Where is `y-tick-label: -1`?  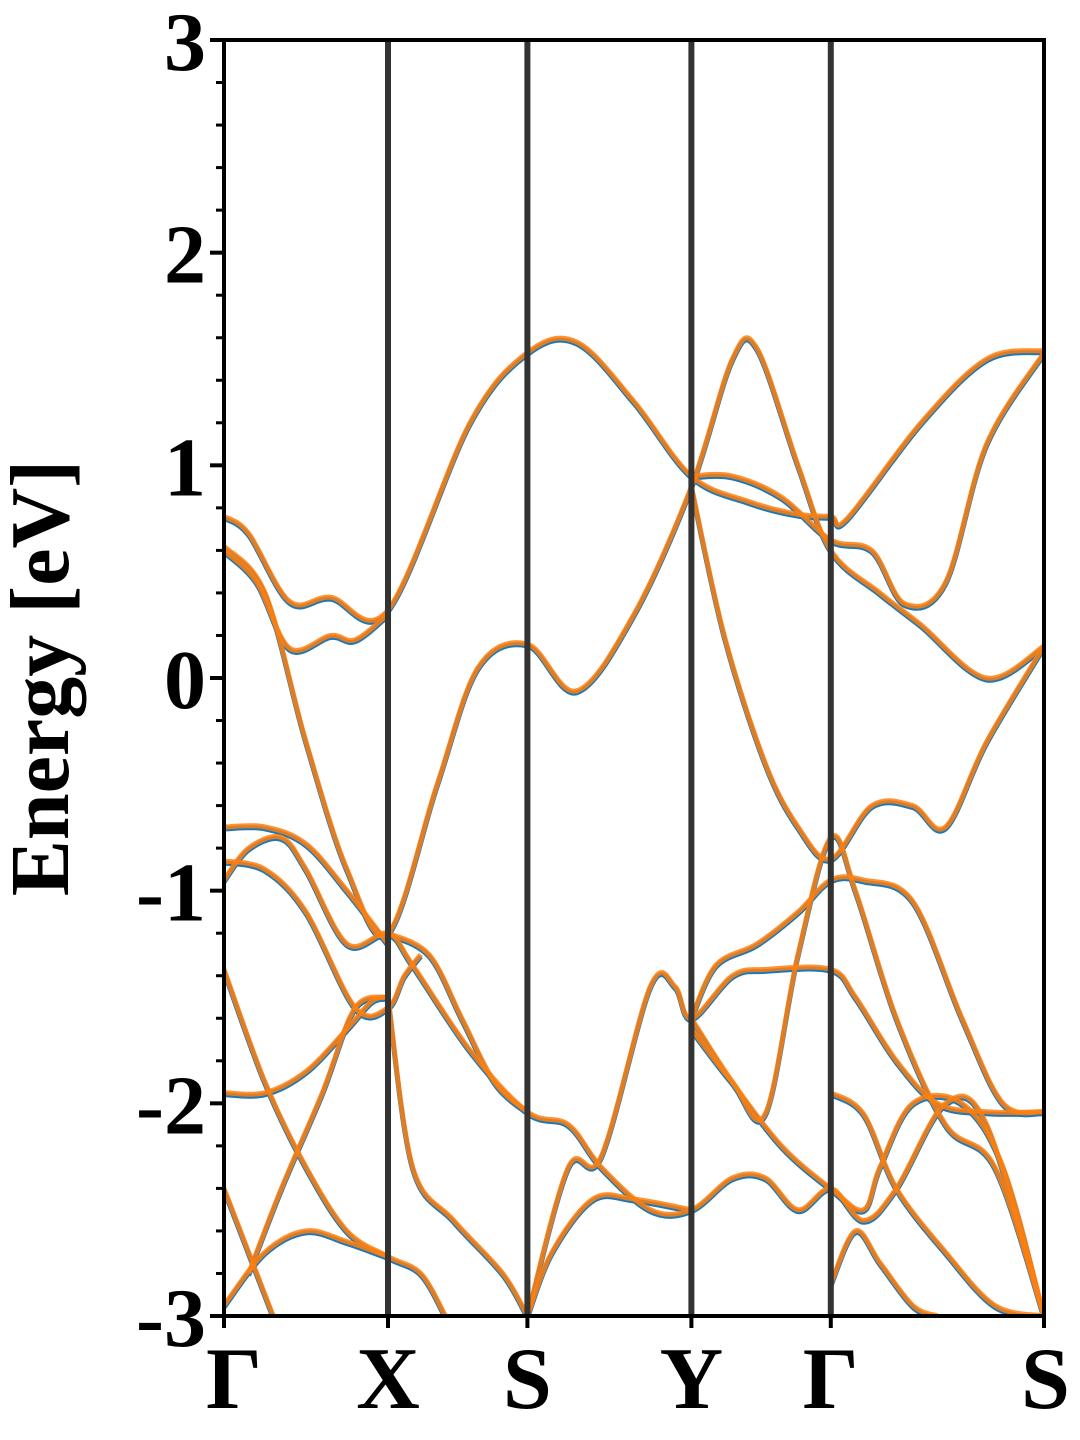
y-tick-label: -1 is located at coordinates (171, 893).